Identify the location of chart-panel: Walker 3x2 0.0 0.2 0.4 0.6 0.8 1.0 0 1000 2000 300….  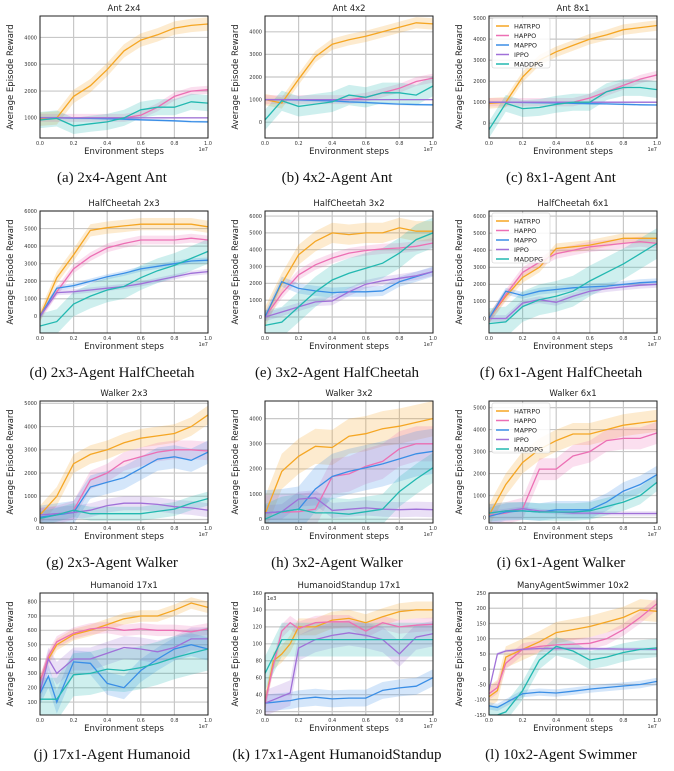
(337, 481).